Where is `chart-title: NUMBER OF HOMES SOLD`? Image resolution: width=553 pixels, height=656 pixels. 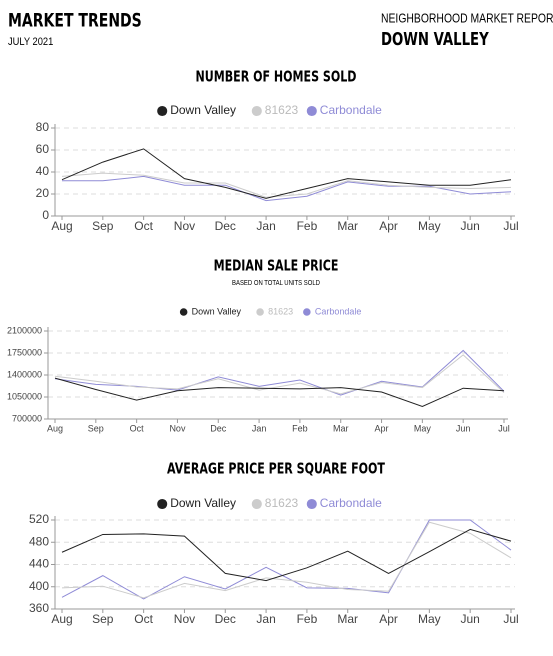 chart-title: NUMBER OF HOMES SOLD is located at coordinates (276, 76).